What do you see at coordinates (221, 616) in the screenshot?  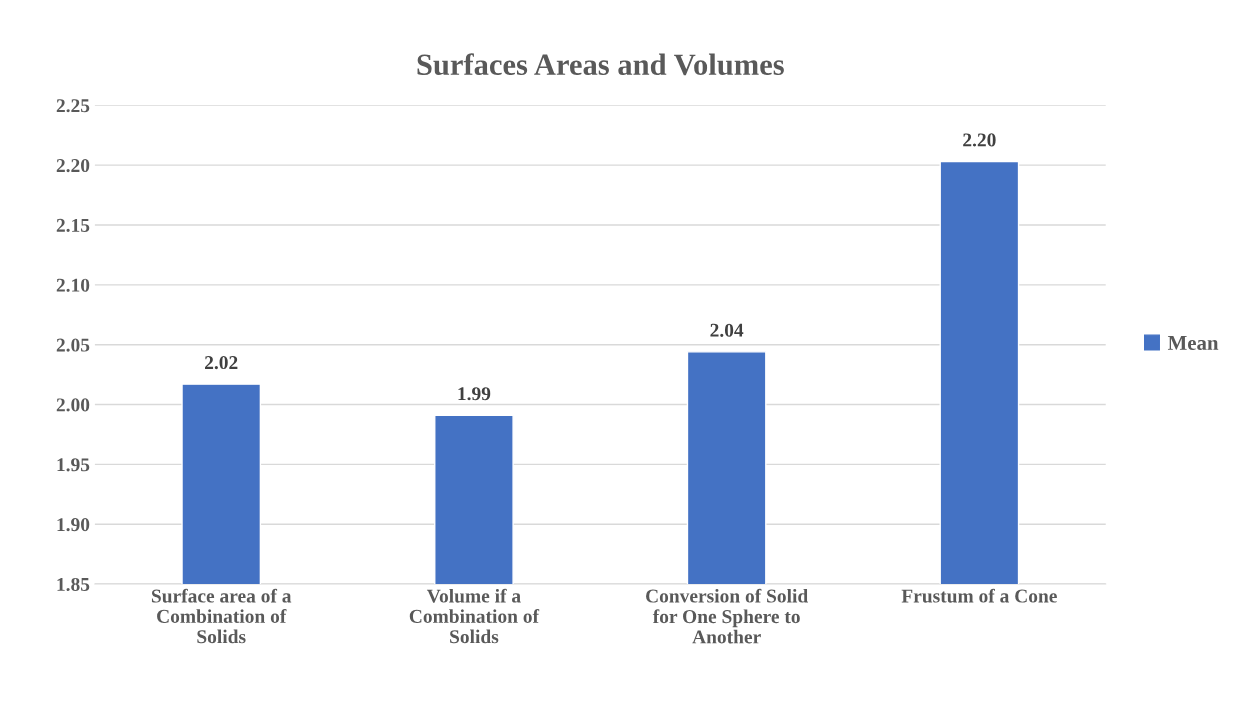 I see `x-tick-label: Surface area of a Combination of Solids` at bounding box center [221, 616].